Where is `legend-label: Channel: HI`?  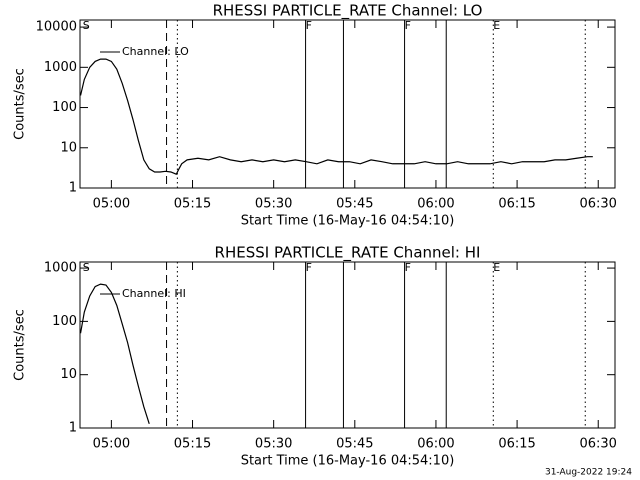
legend-label: Channel: HI is located at coordinates (154, 293).